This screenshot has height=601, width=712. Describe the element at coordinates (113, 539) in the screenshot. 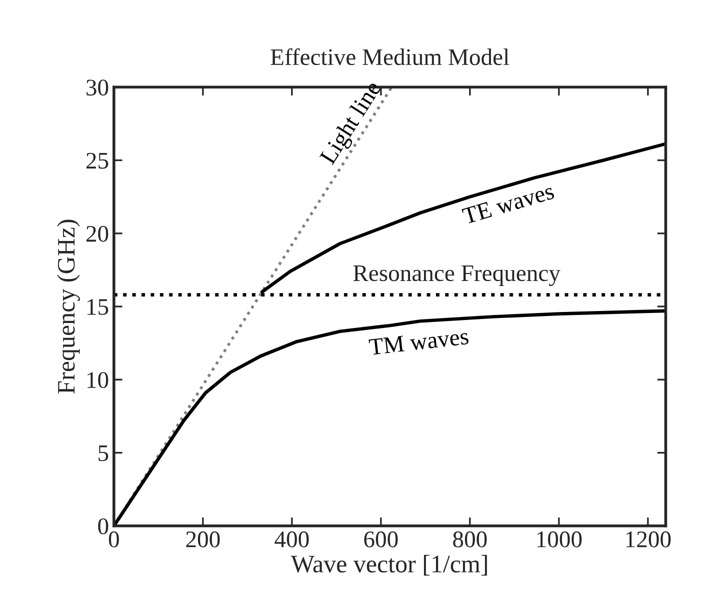

I see `x-tick-label: 0` at that location.